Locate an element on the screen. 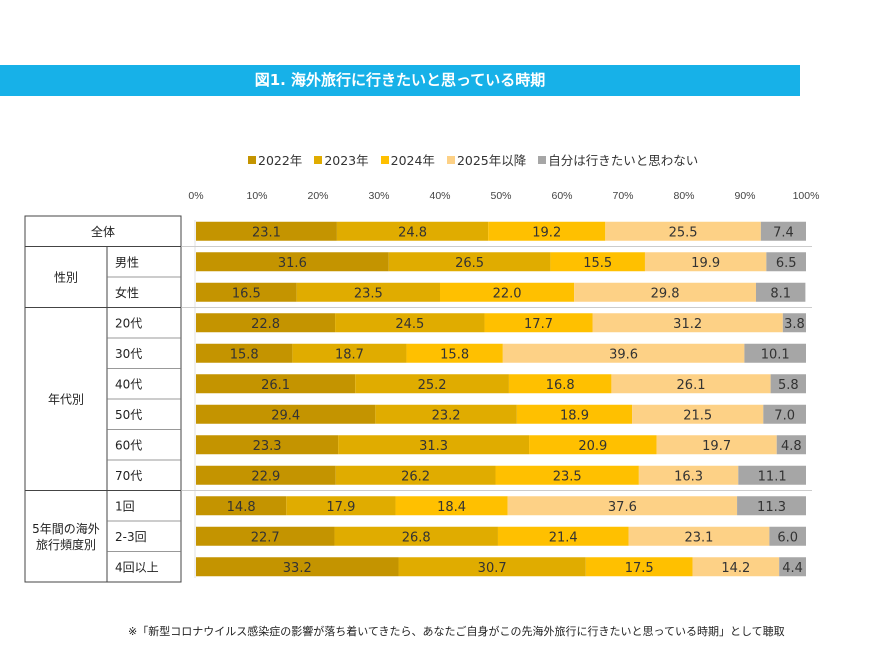 The image size is (886, 645). data-label: 11.1 is located at coordinates (772, 476).